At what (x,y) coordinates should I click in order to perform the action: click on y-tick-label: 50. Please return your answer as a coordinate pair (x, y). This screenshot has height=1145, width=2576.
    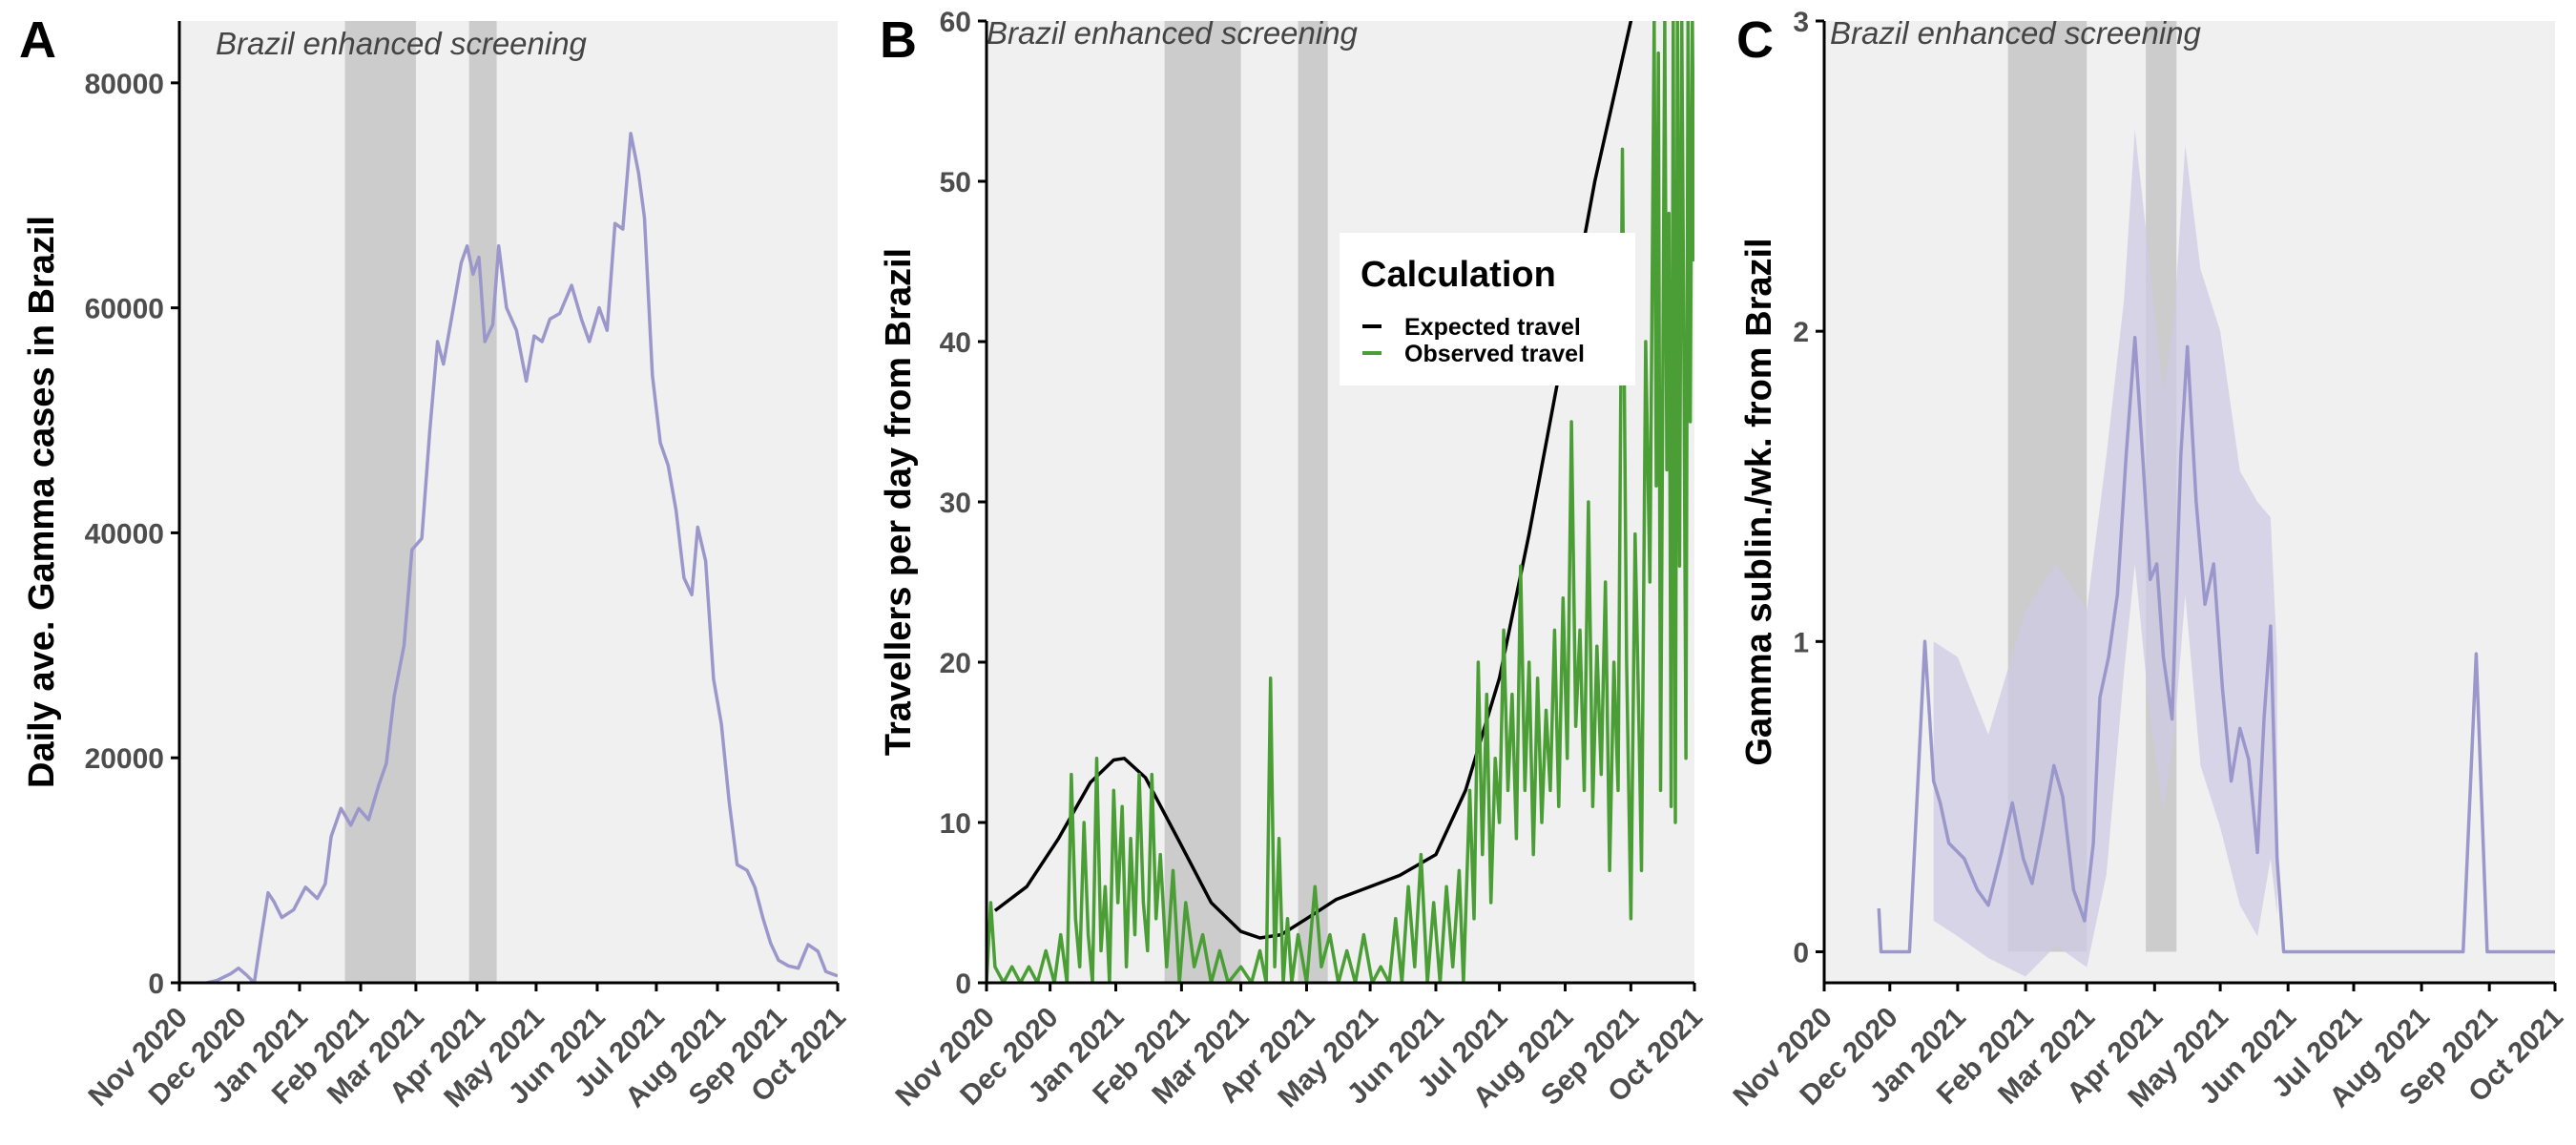
    Looking at the image, I should click on (955, 182).